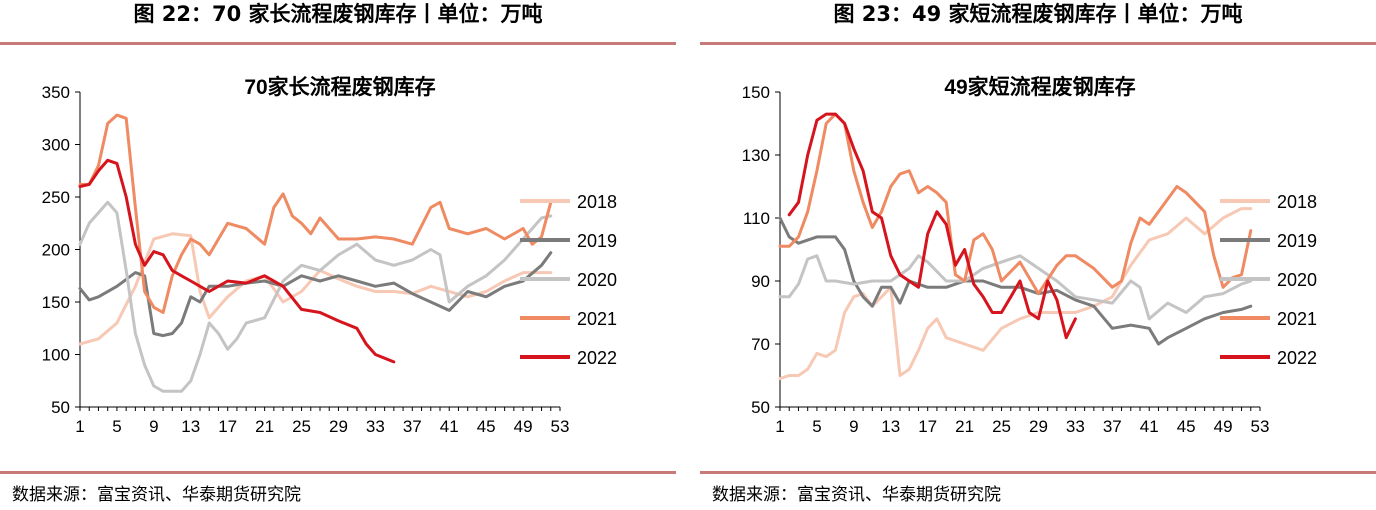 This screenshot has width=1376, height=510. I want to click on y-tick-label: 300, so click(56, 145).